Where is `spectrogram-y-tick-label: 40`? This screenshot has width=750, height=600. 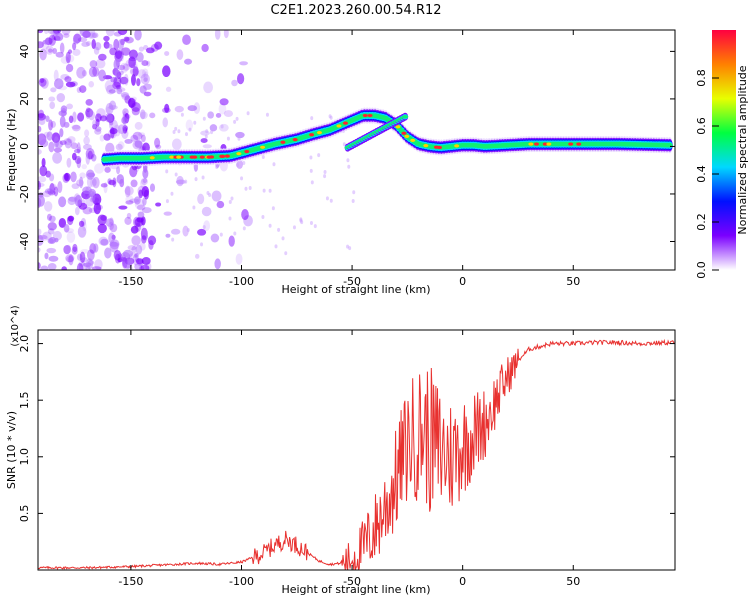 spectrogram-y-tick-label: 40 is located at coordinates (24, 51).